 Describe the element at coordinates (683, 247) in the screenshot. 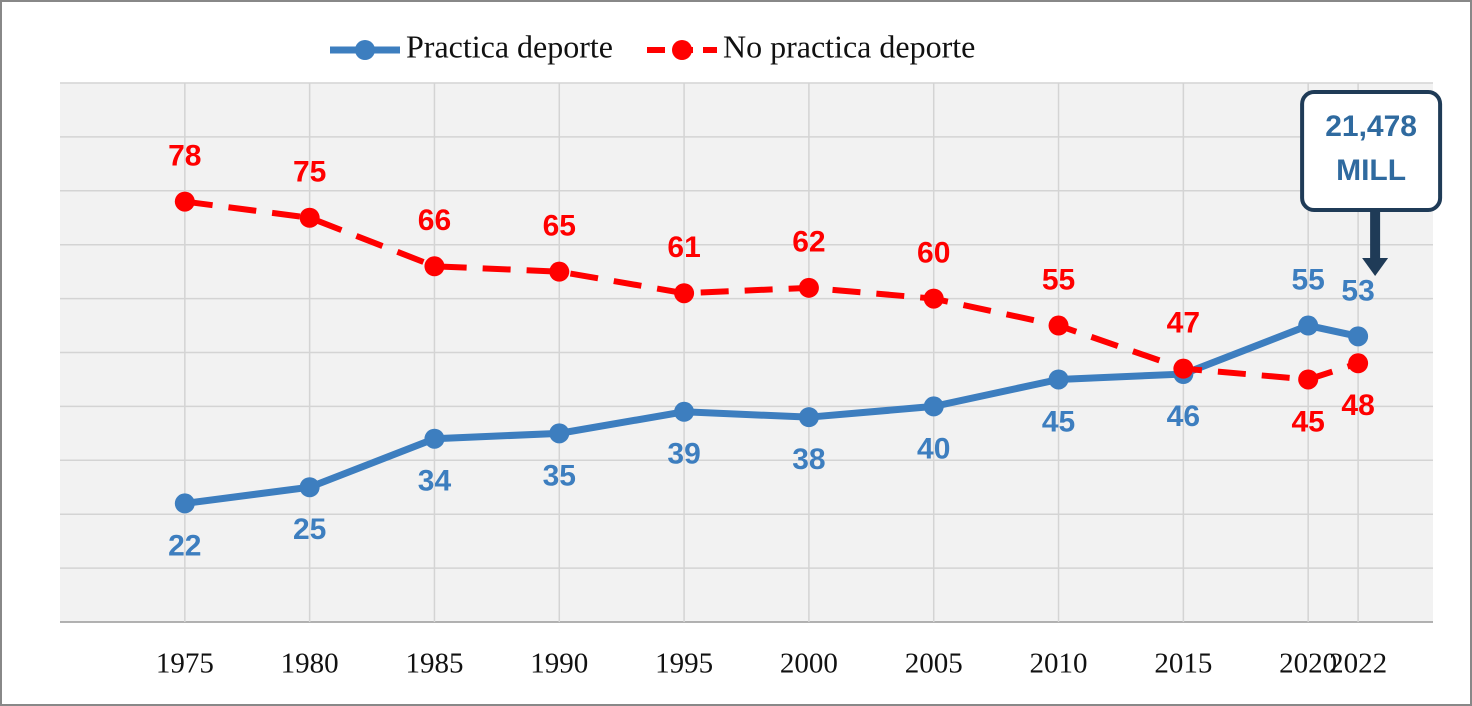

I see `data-label: 61` at that location.